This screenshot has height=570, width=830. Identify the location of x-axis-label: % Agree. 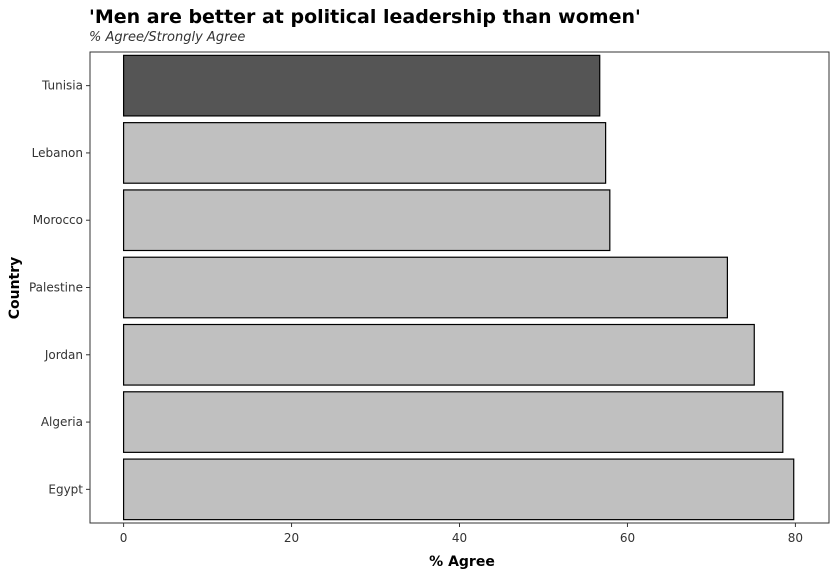
(462, 562).